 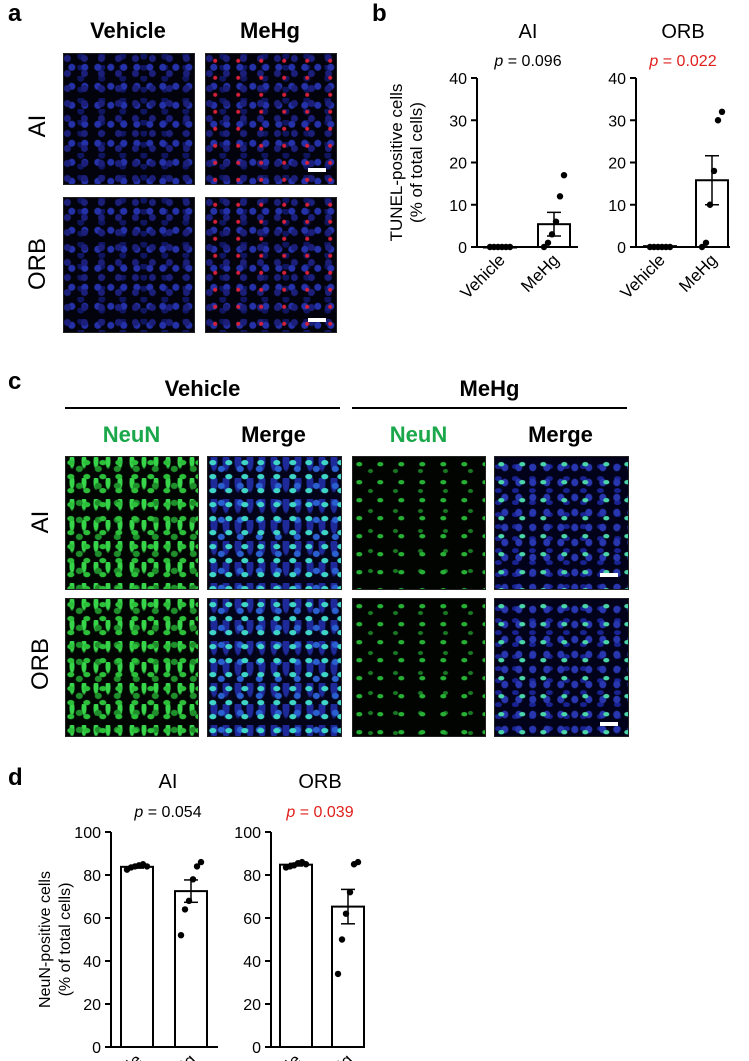 I want to click on panel-c-group-mehg: MeHg, so click(x=489, y=388).